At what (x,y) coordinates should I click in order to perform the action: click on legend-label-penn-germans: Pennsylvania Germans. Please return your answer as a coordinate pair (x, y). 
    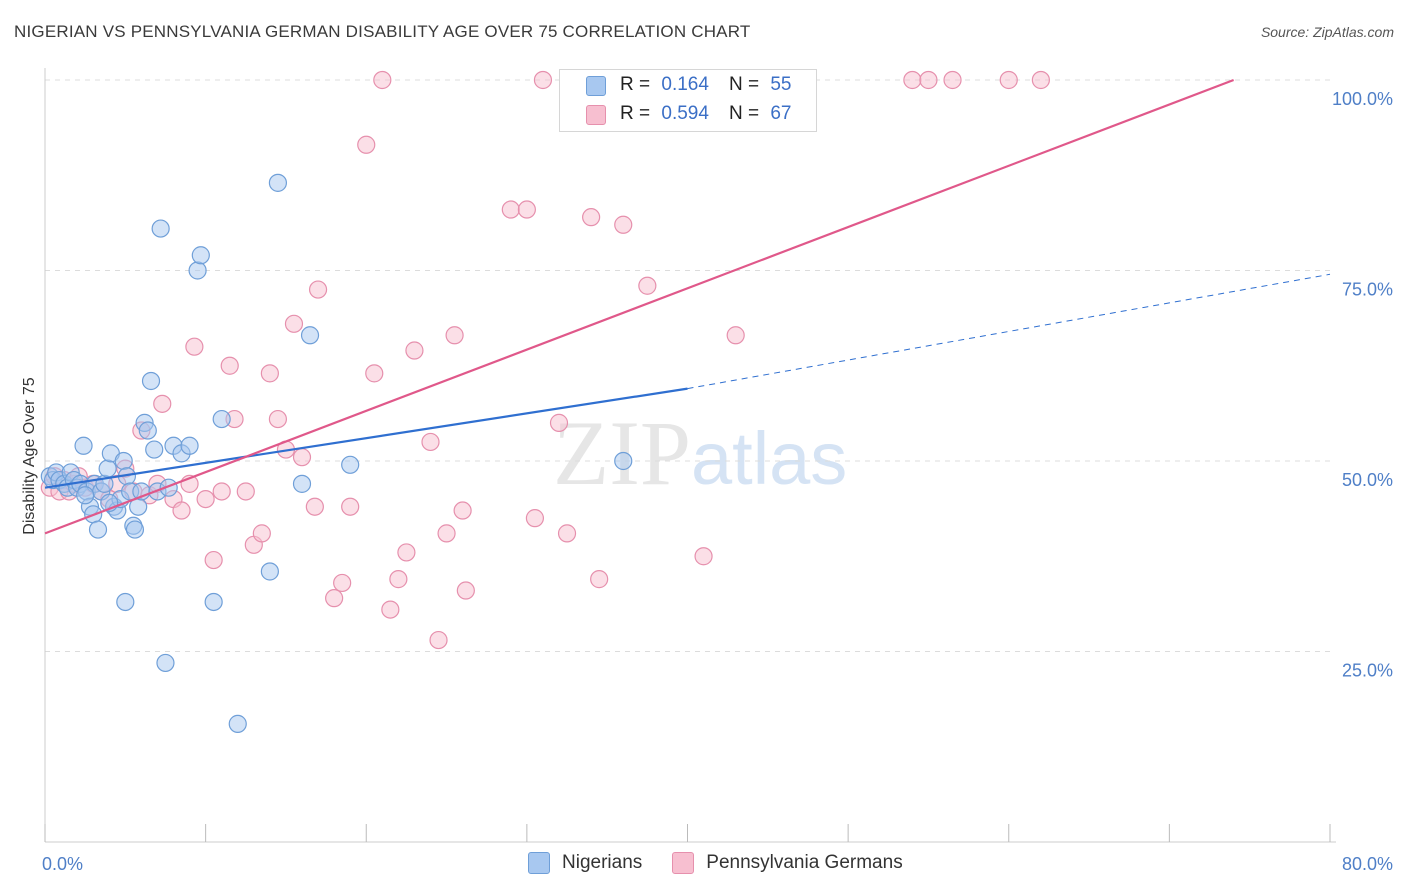
    Looking at the image, I should click on (804, 862).